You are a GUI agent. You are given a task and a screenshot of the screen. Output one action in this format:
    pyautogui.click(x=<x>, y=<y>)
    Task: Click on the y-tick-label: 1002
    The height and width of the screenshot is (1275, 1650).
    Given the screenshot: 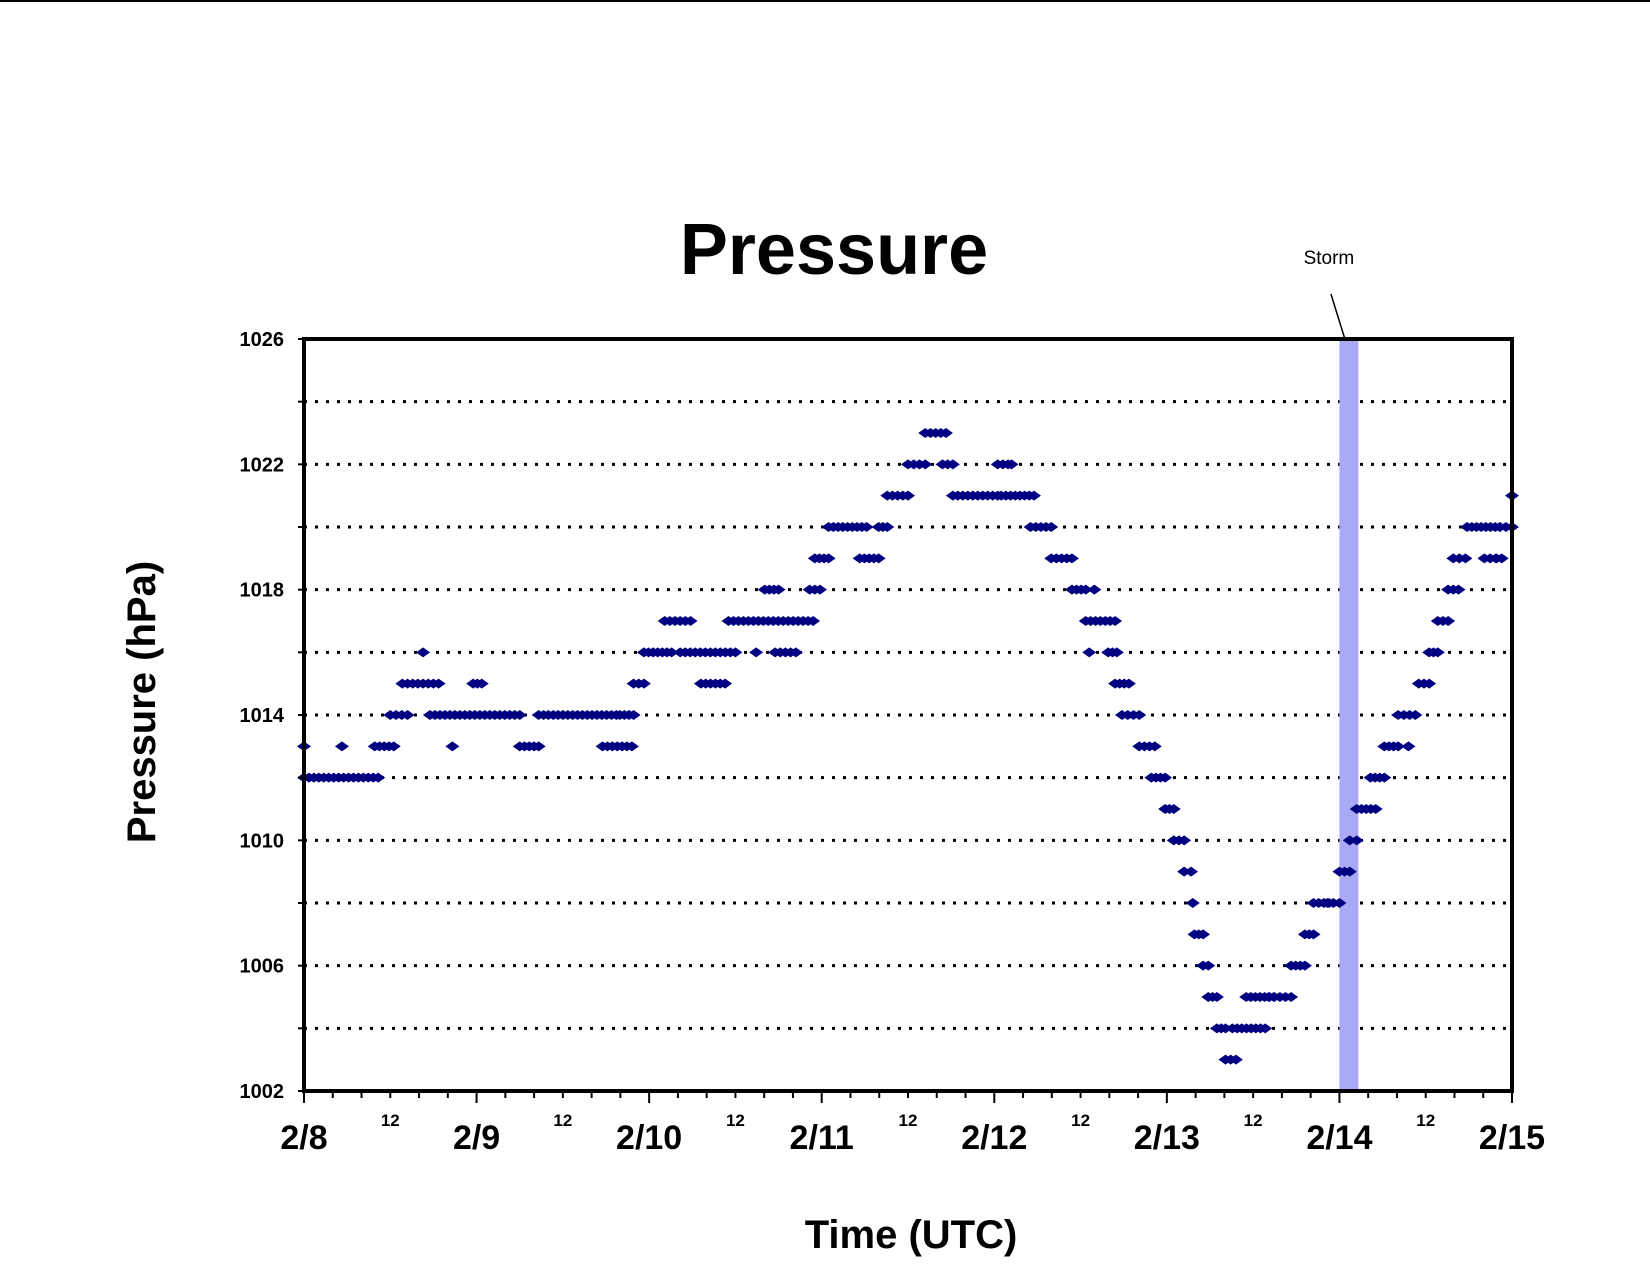 What is the action you would take?
    pyautogui.click(x=262, y=1092)
    